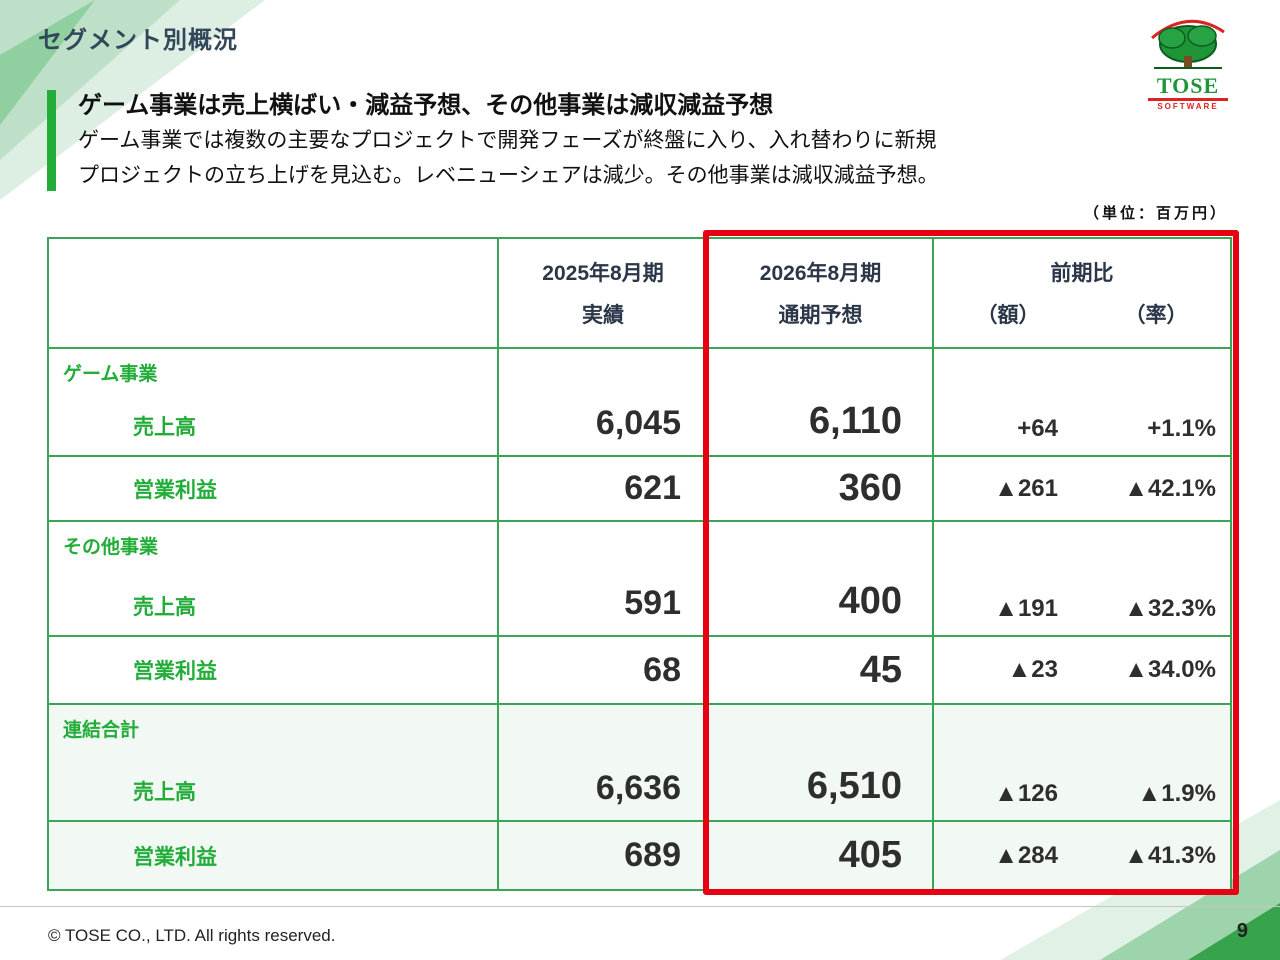 This screenshot has width=1280, height=960. What do you see at coordinates (821, 855) in the screenshot?
I see `total-profit-forecast: 405` at bounding box center [821, 855].